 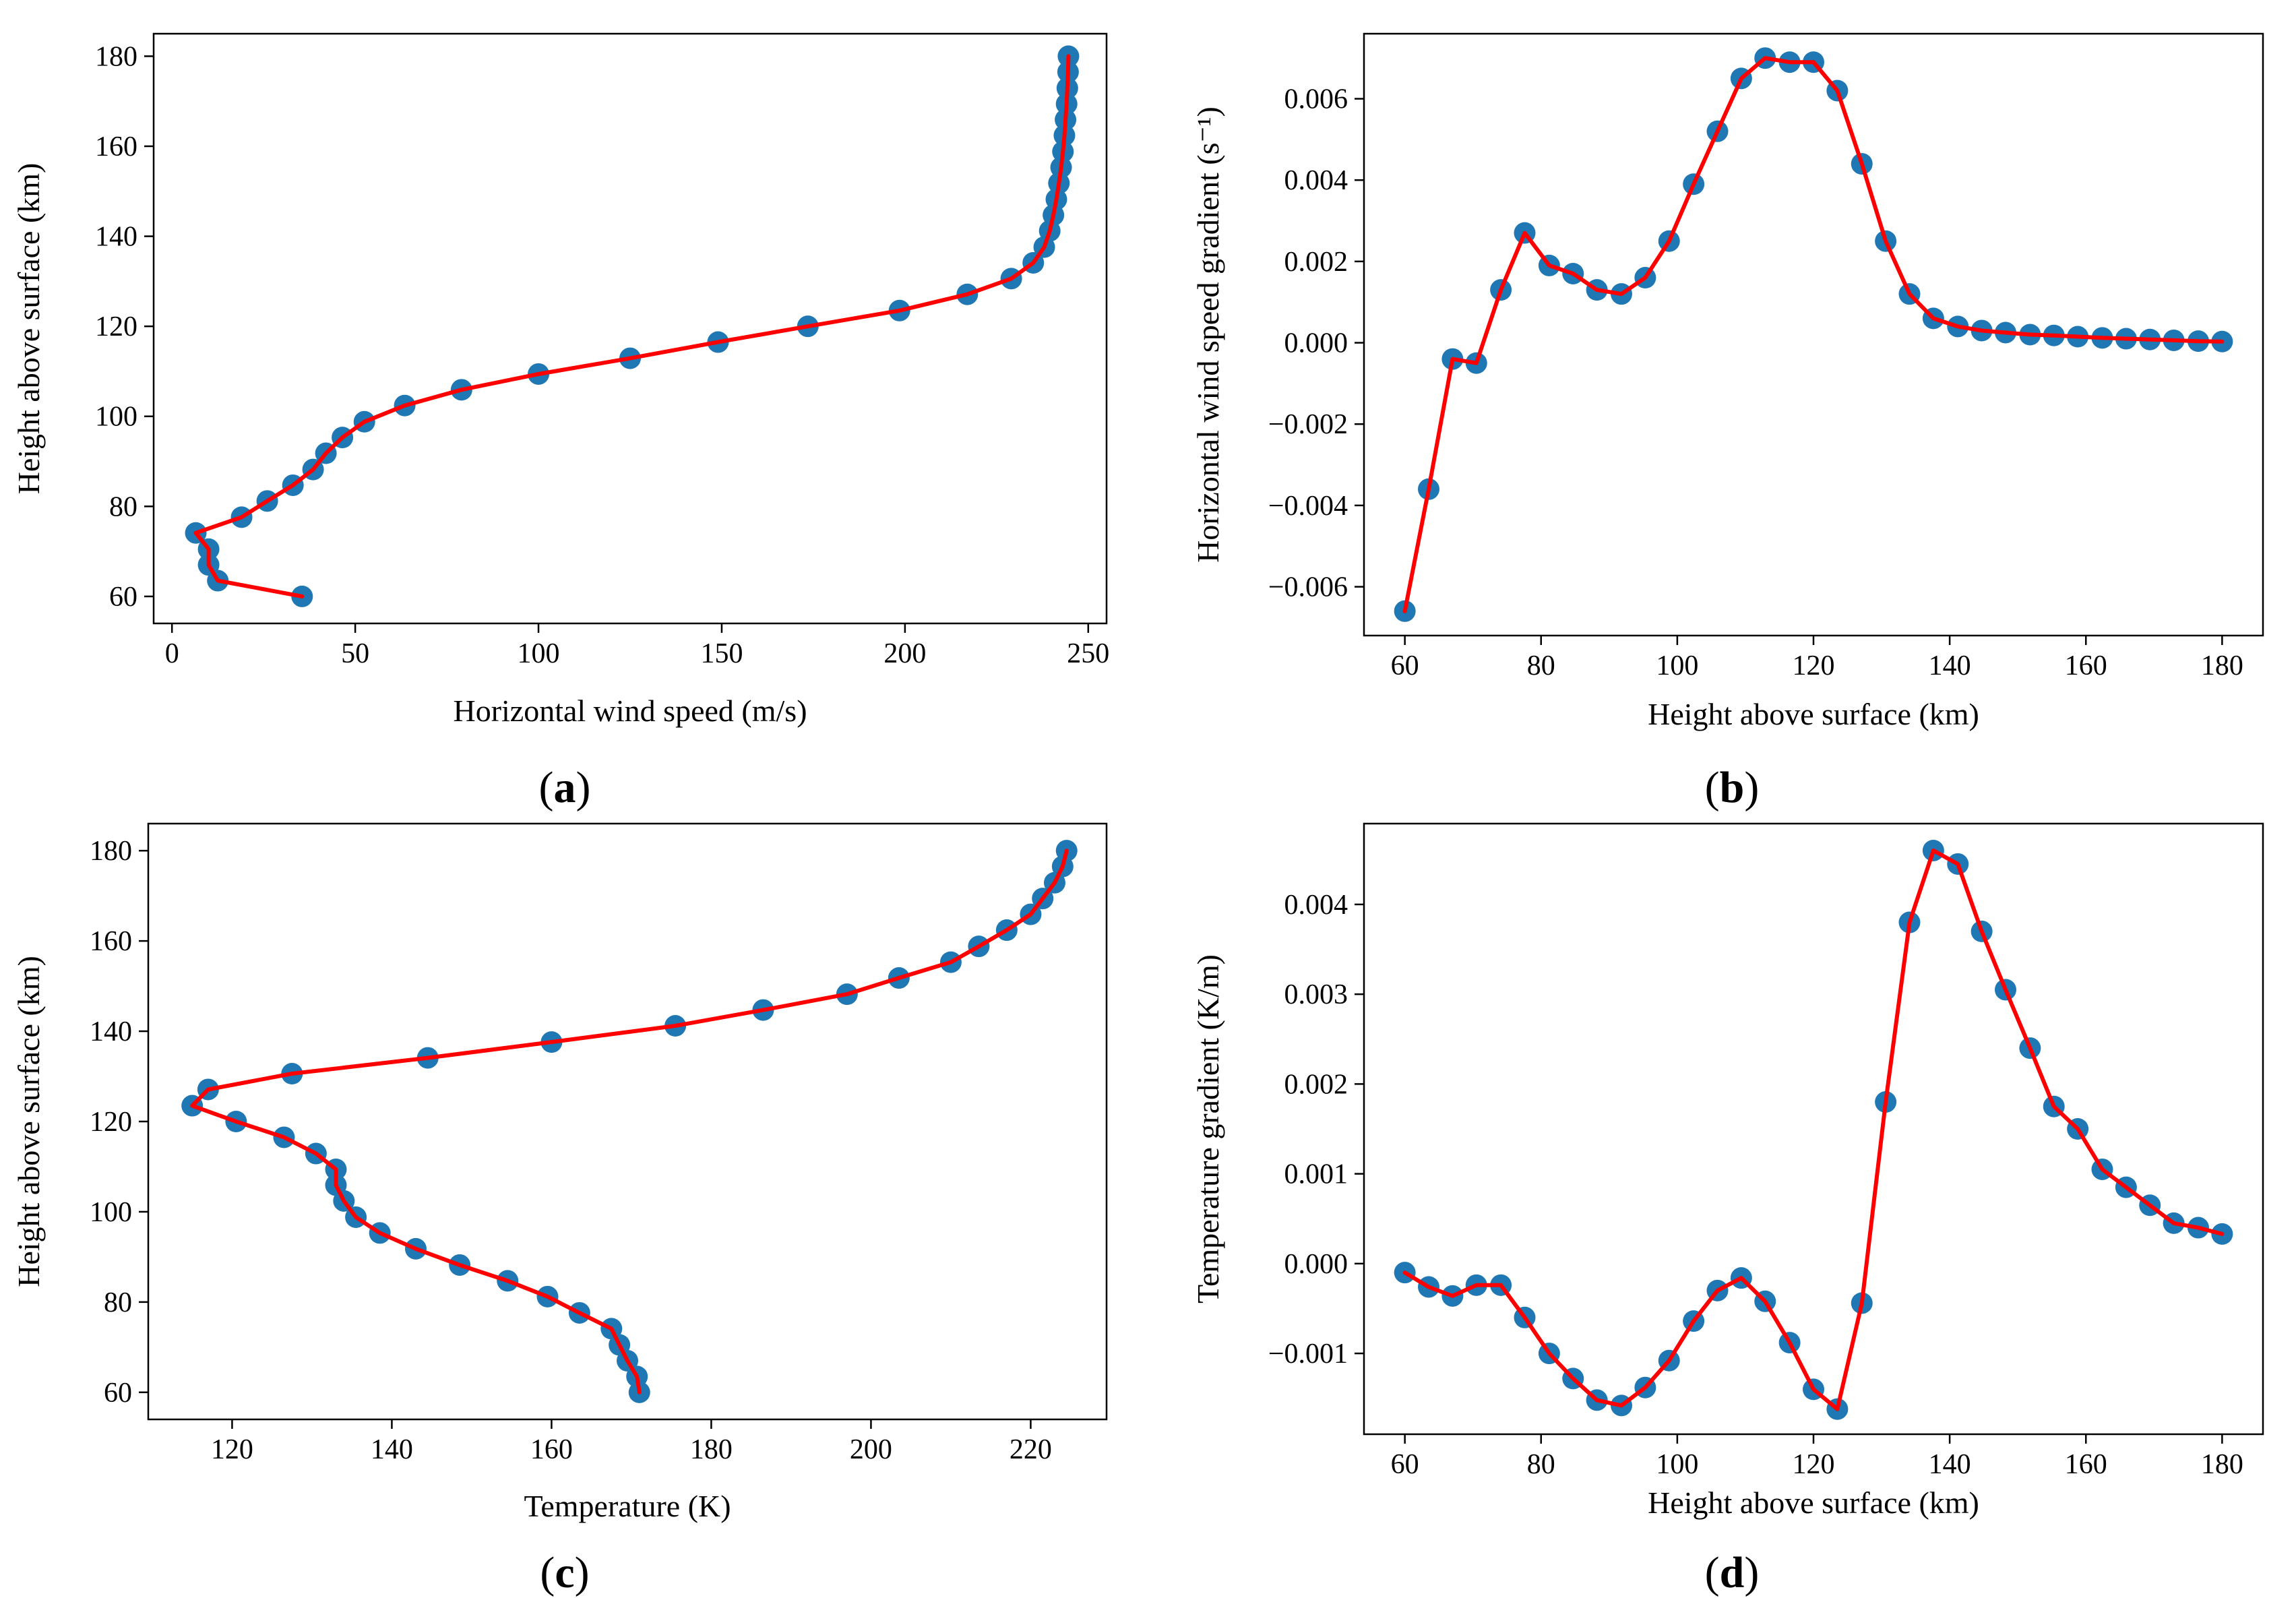 I want to click on x-tick-label: 250, so click(x=1088, y=654).